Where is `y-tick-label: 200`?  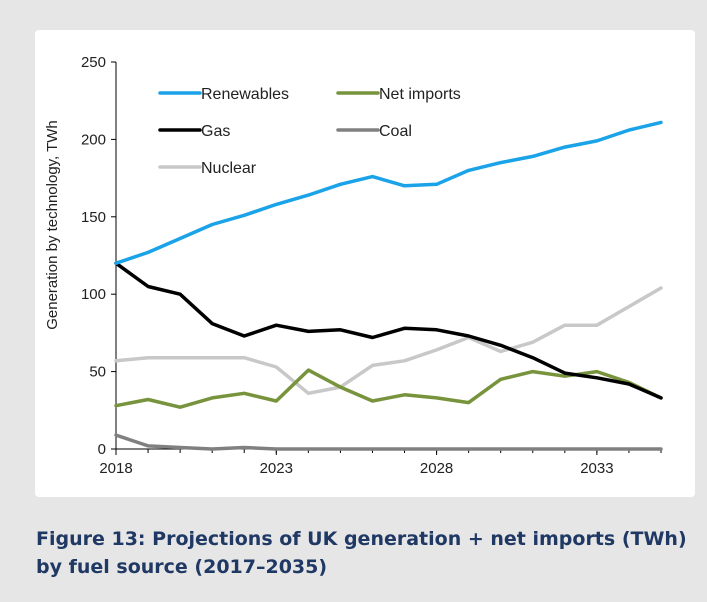 y-tick-label: 200 is located at coordinates (93, 139).